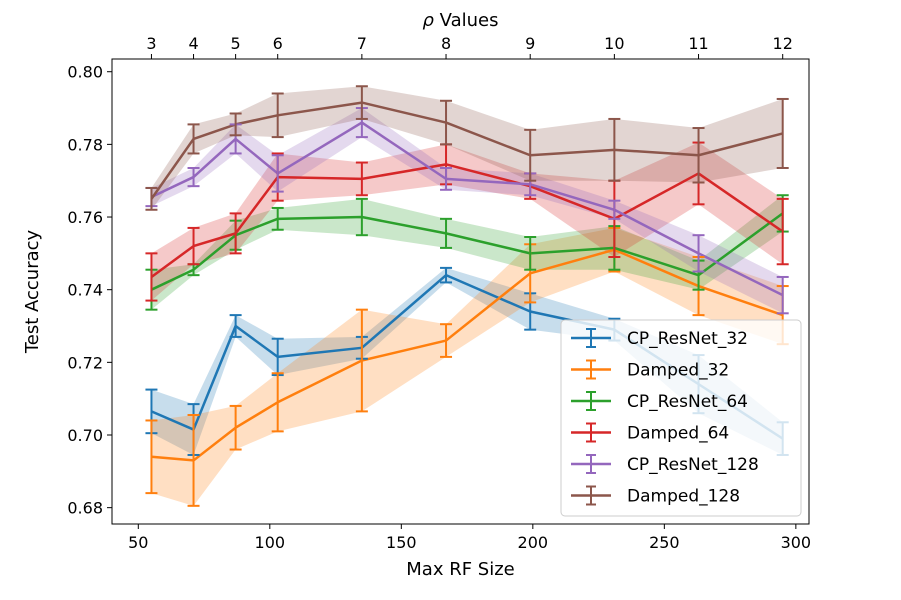 The height and width of the screenshot is (600, 901). I want to click on legend-entry: Damped_128, so click(655, 496).